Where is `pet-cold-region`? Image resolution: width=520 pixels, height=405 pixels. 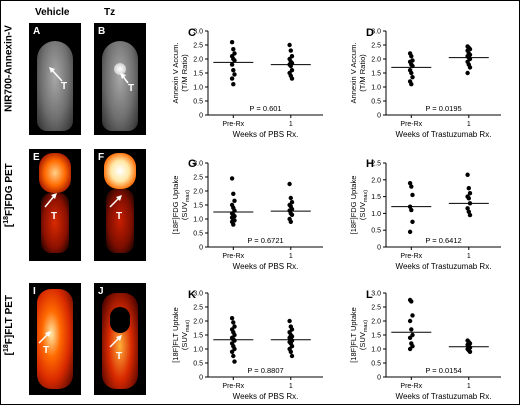 pet-cold-region is located at coordinates (120, 320).